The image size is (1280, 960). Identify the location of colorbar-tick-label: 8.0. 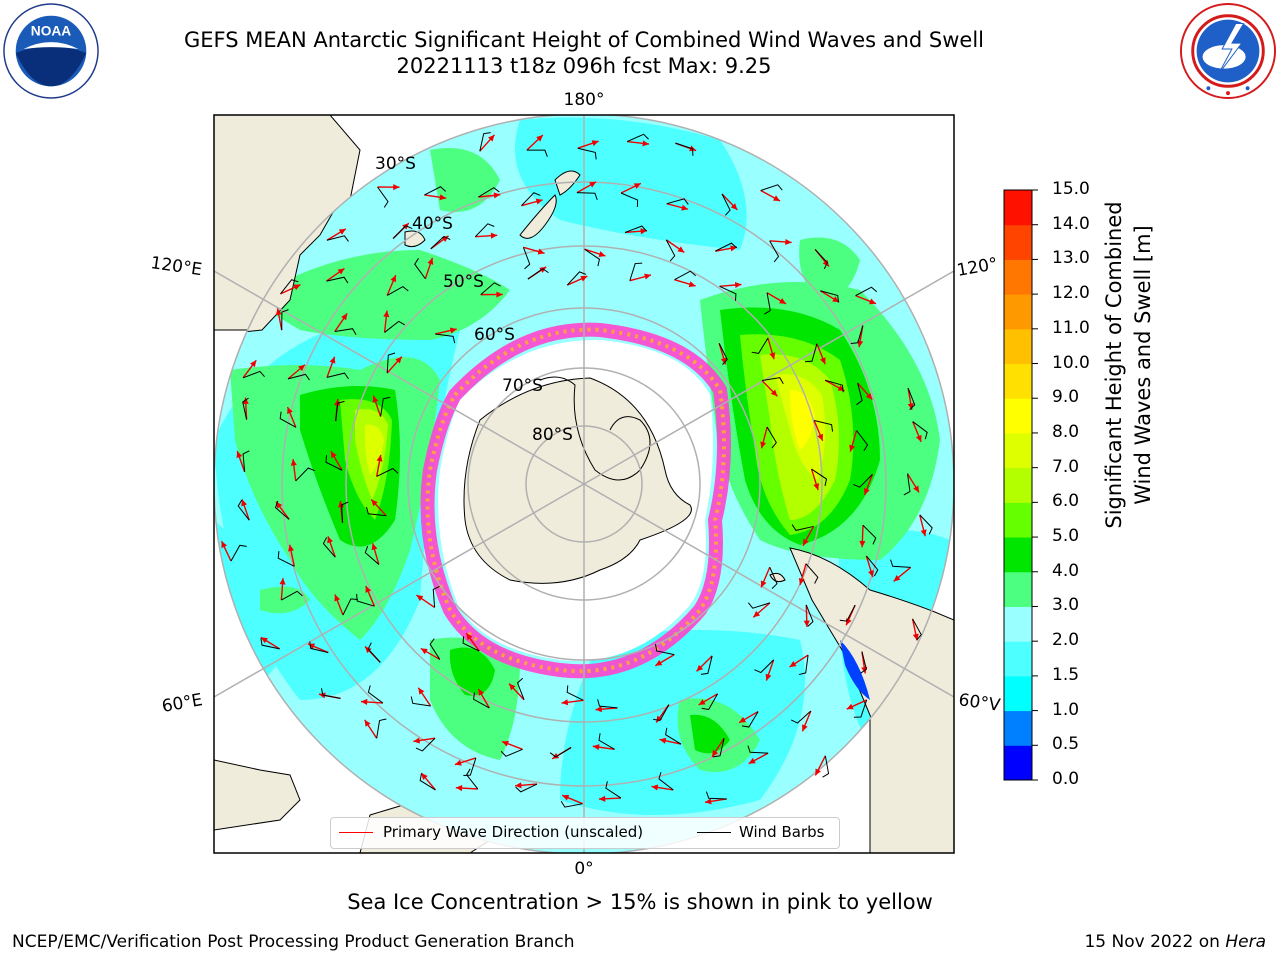
(1066, 431).